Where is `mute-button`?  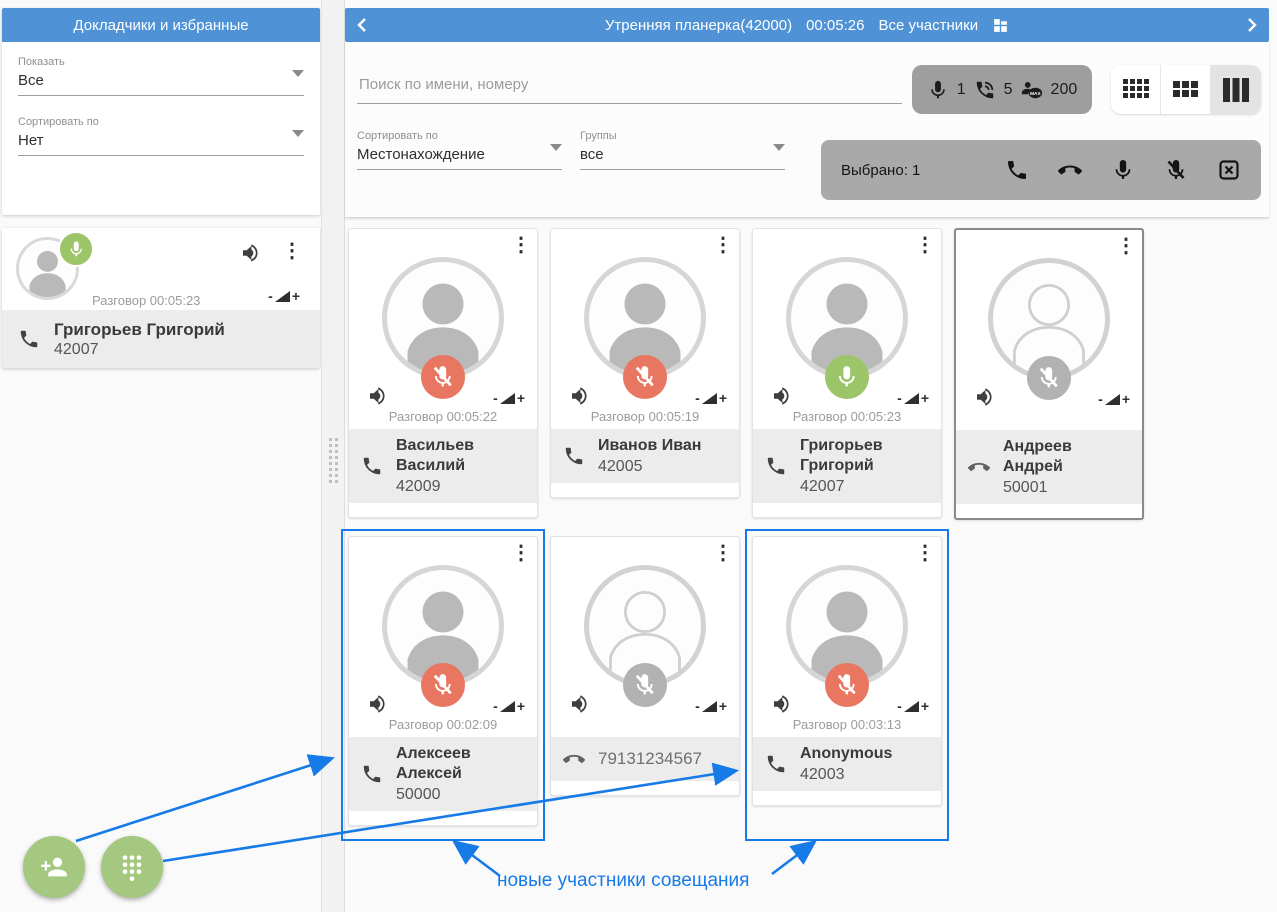
mute-button is located at coordinates (1176, 170).